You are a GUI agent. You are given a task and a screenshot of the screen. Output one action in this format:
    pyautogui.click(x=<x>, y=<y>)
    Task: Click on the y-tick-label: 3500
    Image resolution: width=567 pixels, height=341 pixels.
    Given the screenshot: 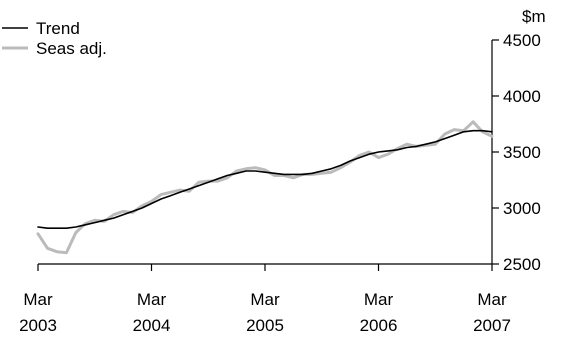 What is the action you would take?
    pyautogui.click(x=522, y=152)
    